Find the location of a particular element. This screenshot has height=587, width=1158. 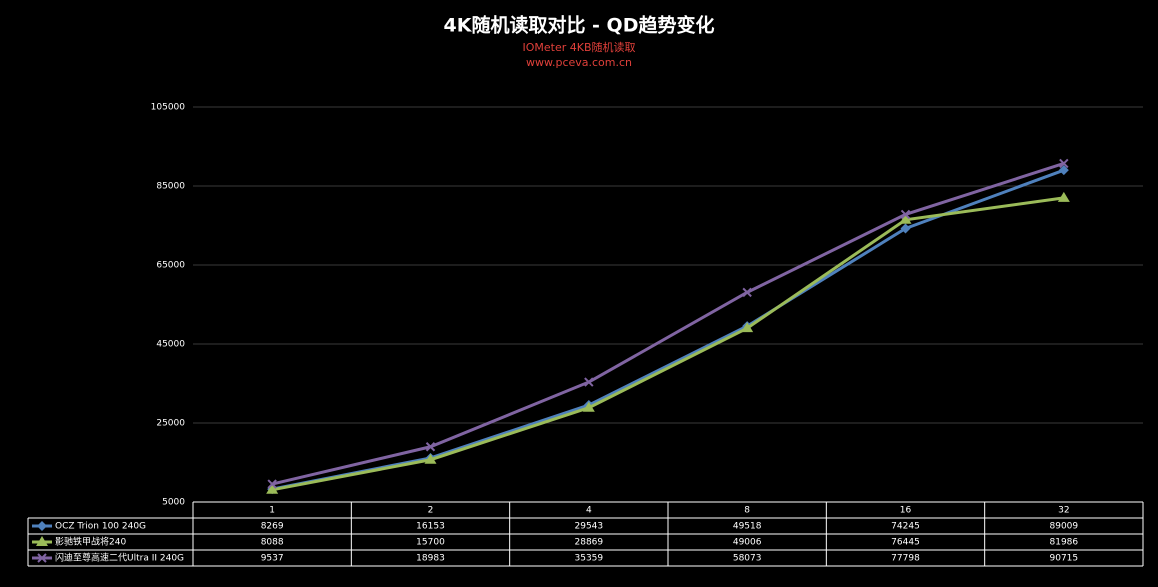

table-value: 29543 is located at coordinates (589, 527).